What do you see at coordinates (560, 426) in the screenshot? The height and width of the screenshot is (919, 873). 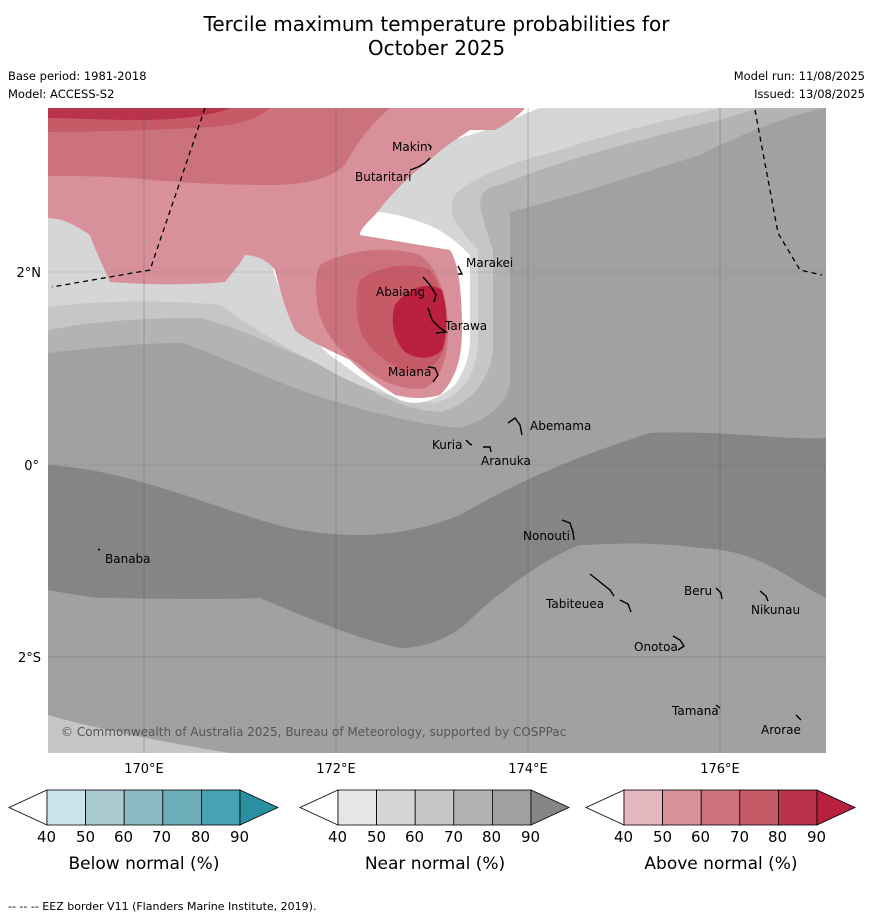 I see `label-abemama: Abemama` at bounding box center [560, 426].